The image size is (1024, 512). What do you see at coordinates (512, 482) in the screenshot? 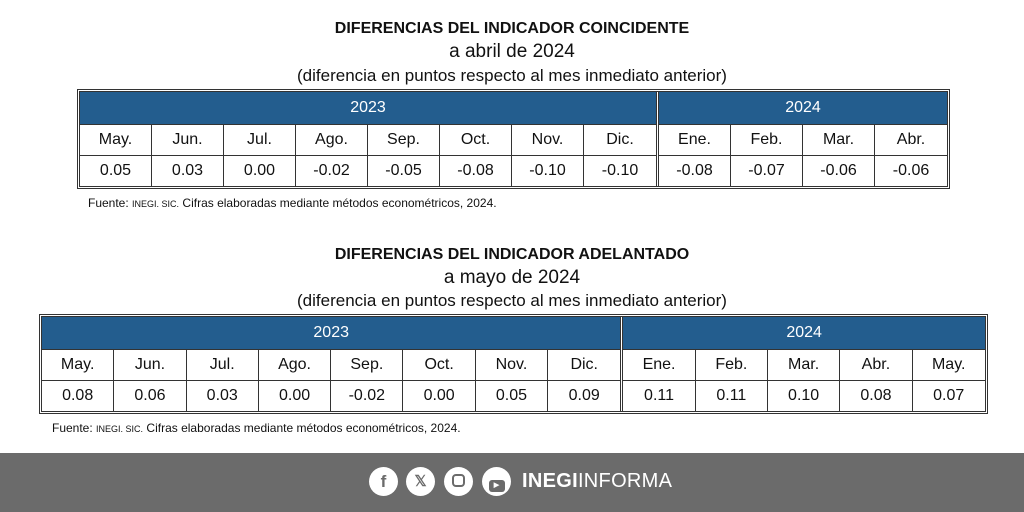
I see `footer-bar: f 𝕏 ▶ INEGIINFORMA` at bounding box center [512, 482].